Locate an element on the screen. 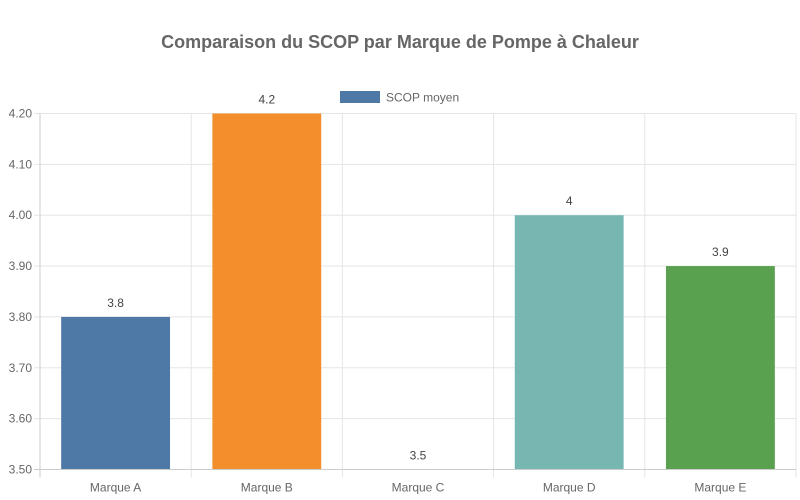  x-tick-label: Marque E is located at coordinates (720, 488).